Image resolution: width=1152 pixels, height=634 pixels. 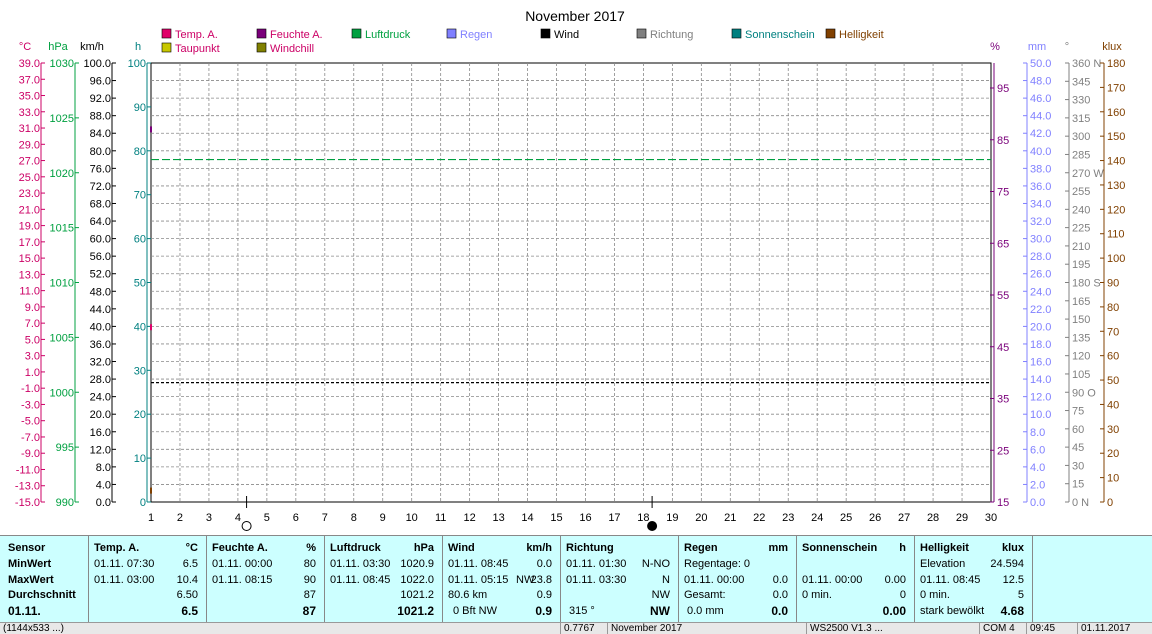 What do you see at coordinates (191, 548) in the screenshot?
I see `temp-unit: °C` at bounding box center [191, 548].